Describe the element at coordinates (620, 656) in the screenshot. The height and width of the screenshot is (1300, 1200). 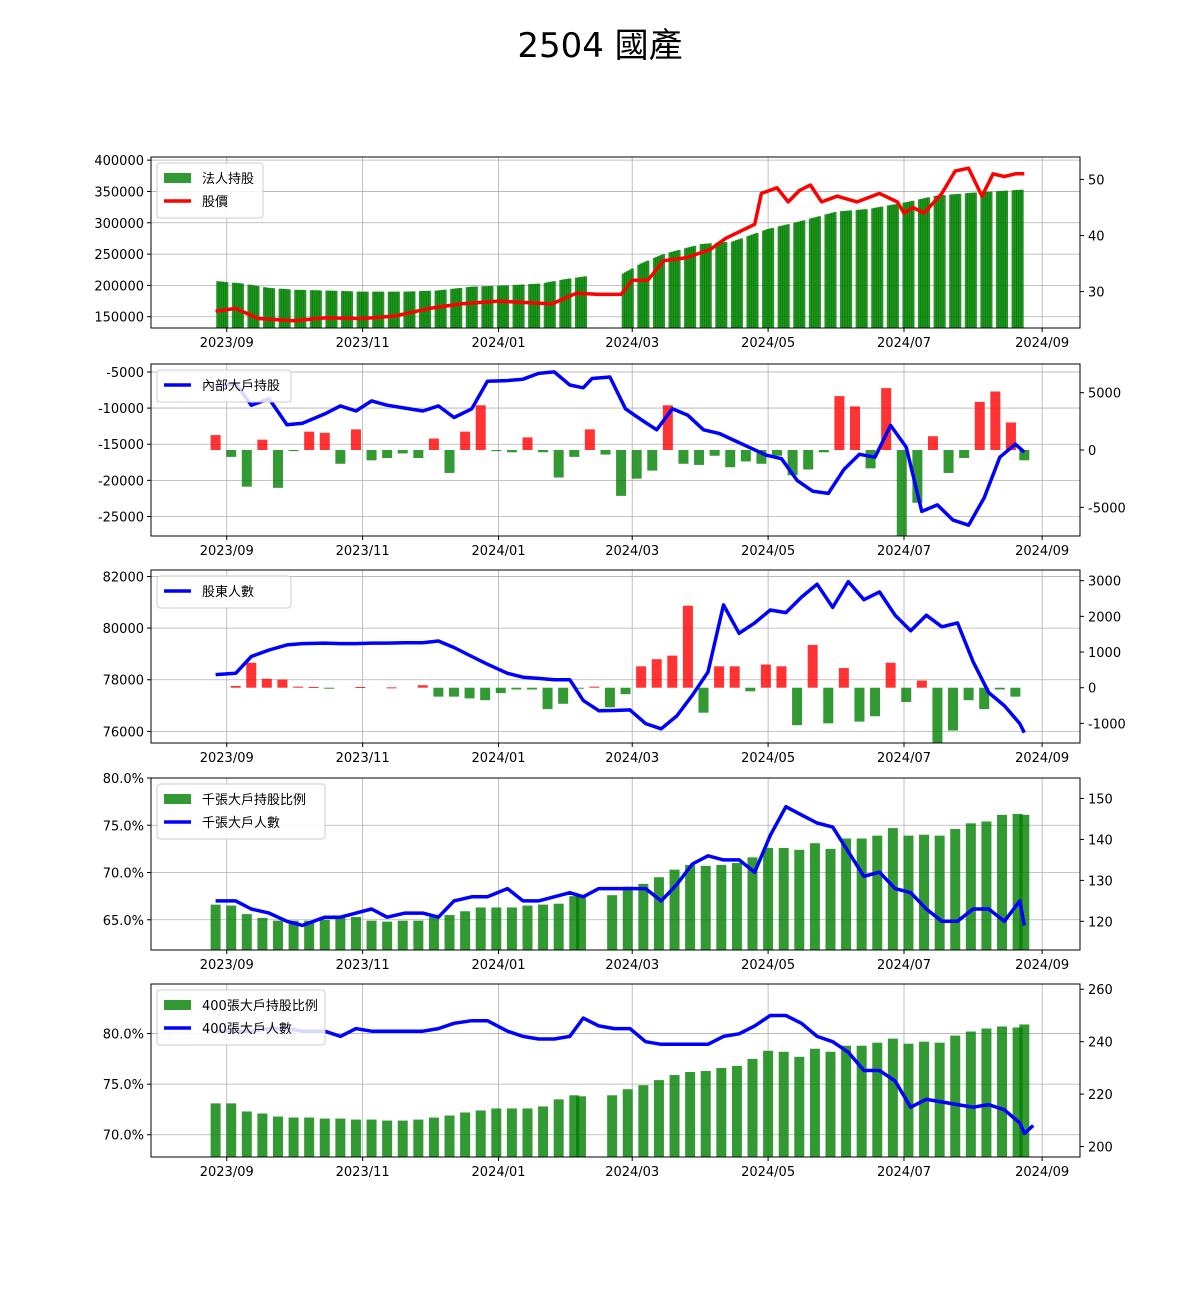
I see `holders-line` at that location.